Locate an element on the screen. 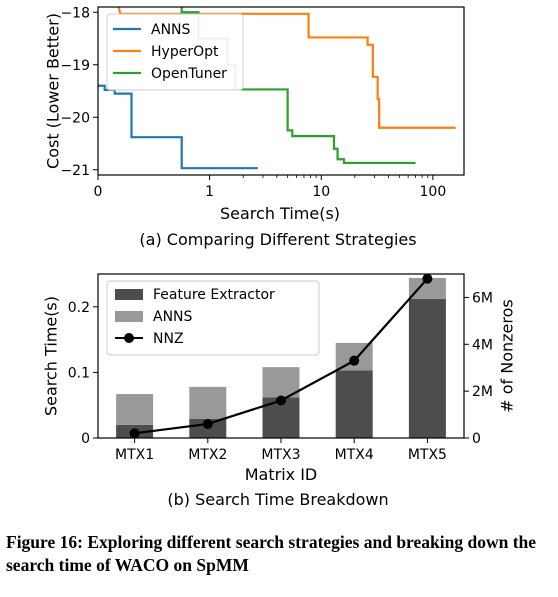  bar-anns-mtx5 is located at coordinates (427, 288).